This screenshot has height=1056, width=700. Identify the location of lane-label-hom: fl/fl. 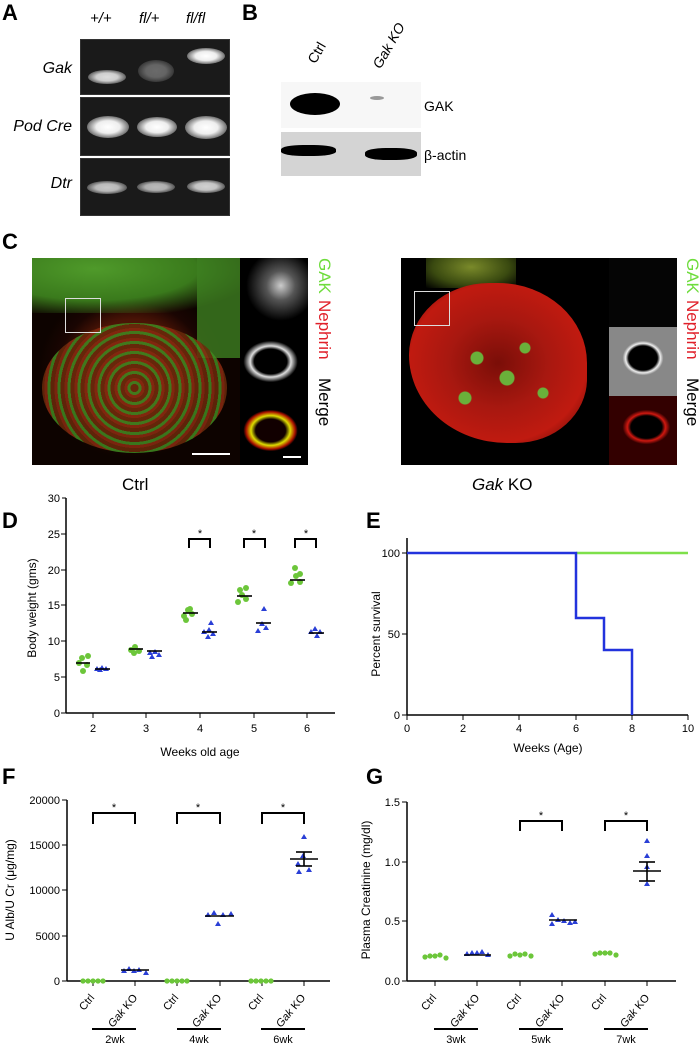
(196, 18).